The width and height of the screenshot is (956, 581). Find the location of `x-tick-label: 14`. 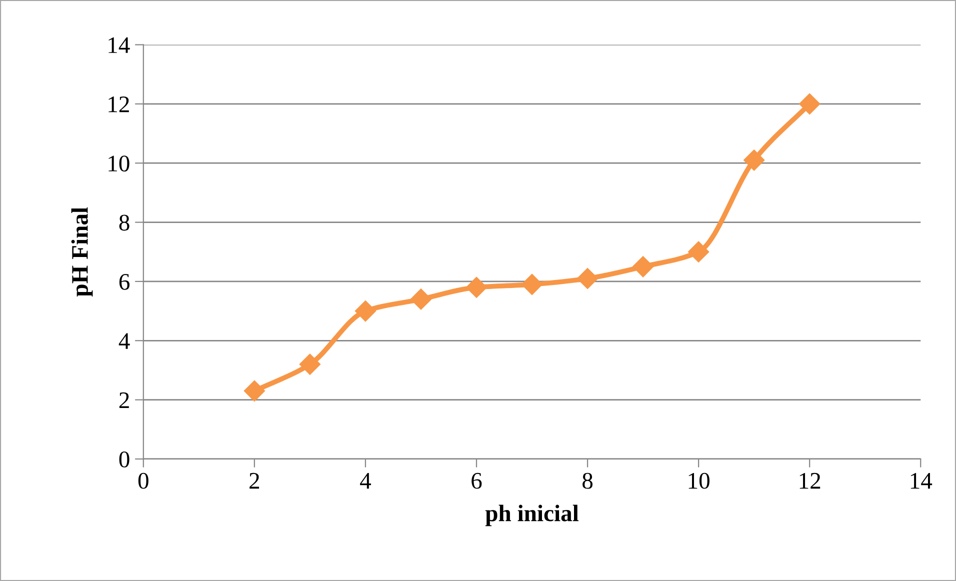

x-tick-label: 14 is located at coordinates (921, 480).